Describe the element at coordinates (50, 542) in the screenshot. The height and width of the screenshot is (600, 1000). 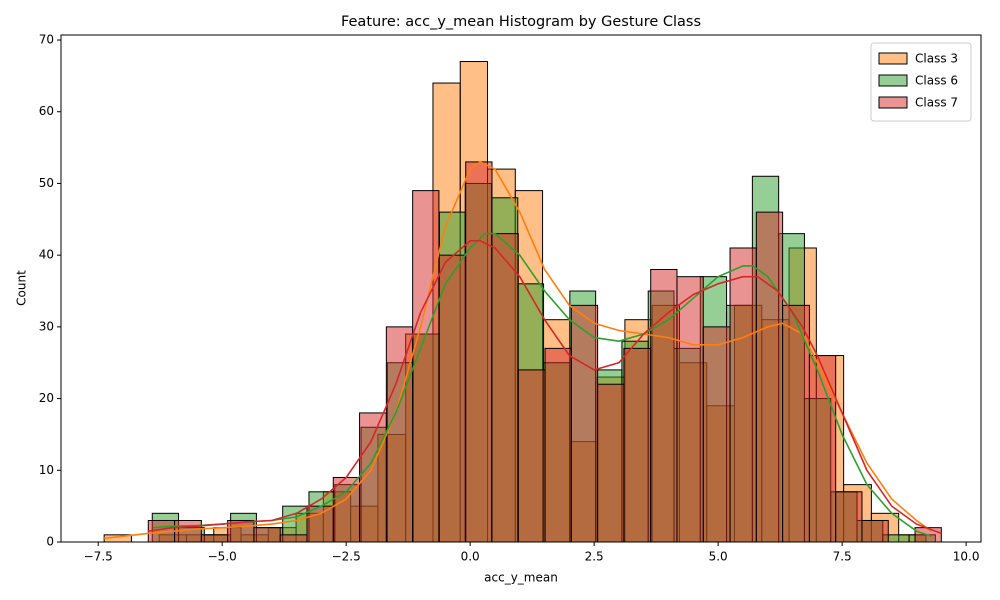
I see `y-tick-label: 0` at that location.